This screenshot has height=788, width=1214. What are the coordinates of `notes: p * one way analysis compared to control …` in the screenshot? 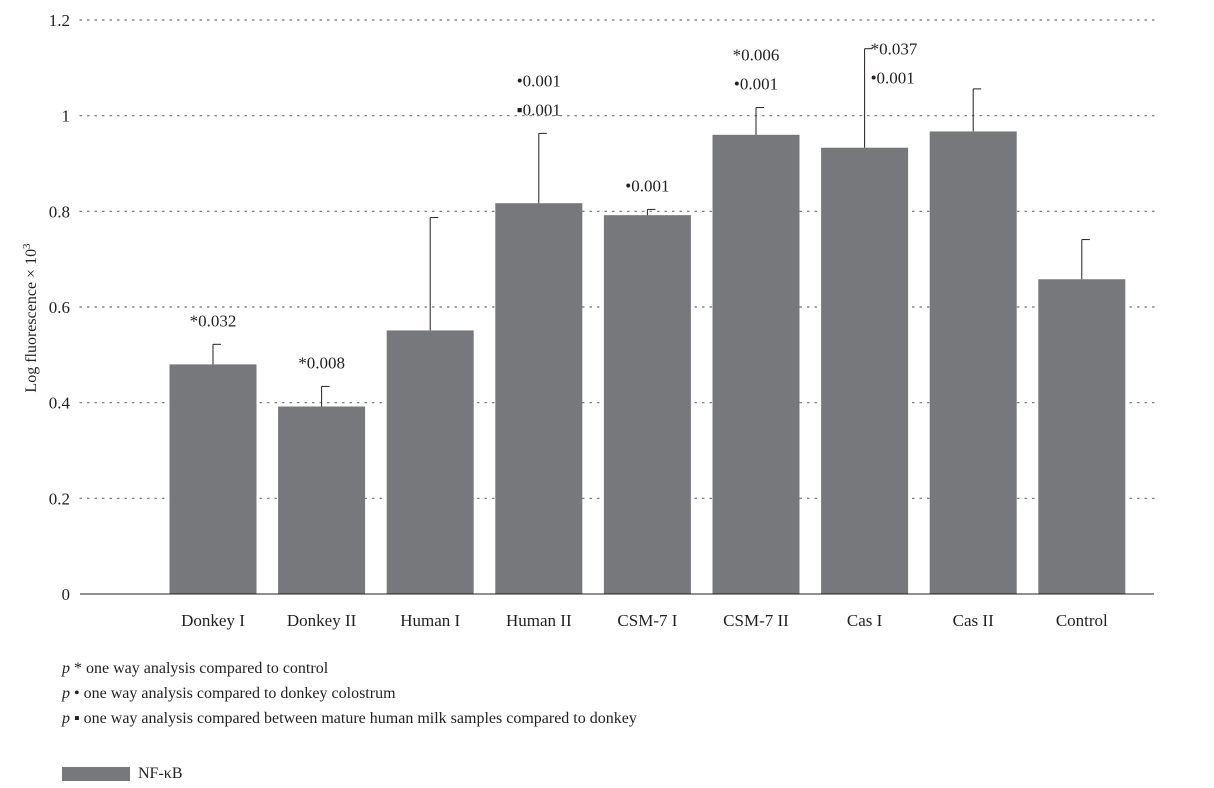 It's located at (349, 693).